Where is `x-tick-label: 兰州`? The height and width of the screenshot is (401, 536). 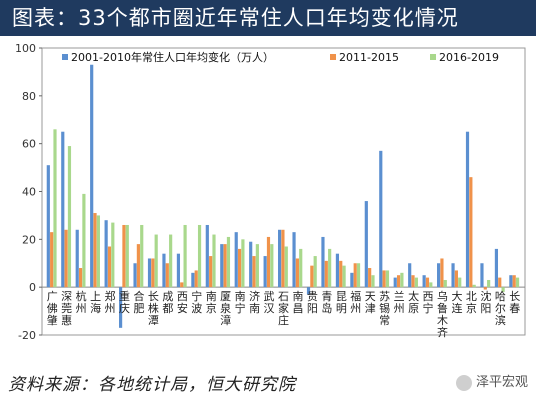 x-tick-label: 兰州 is located at coordinates (399, 302).